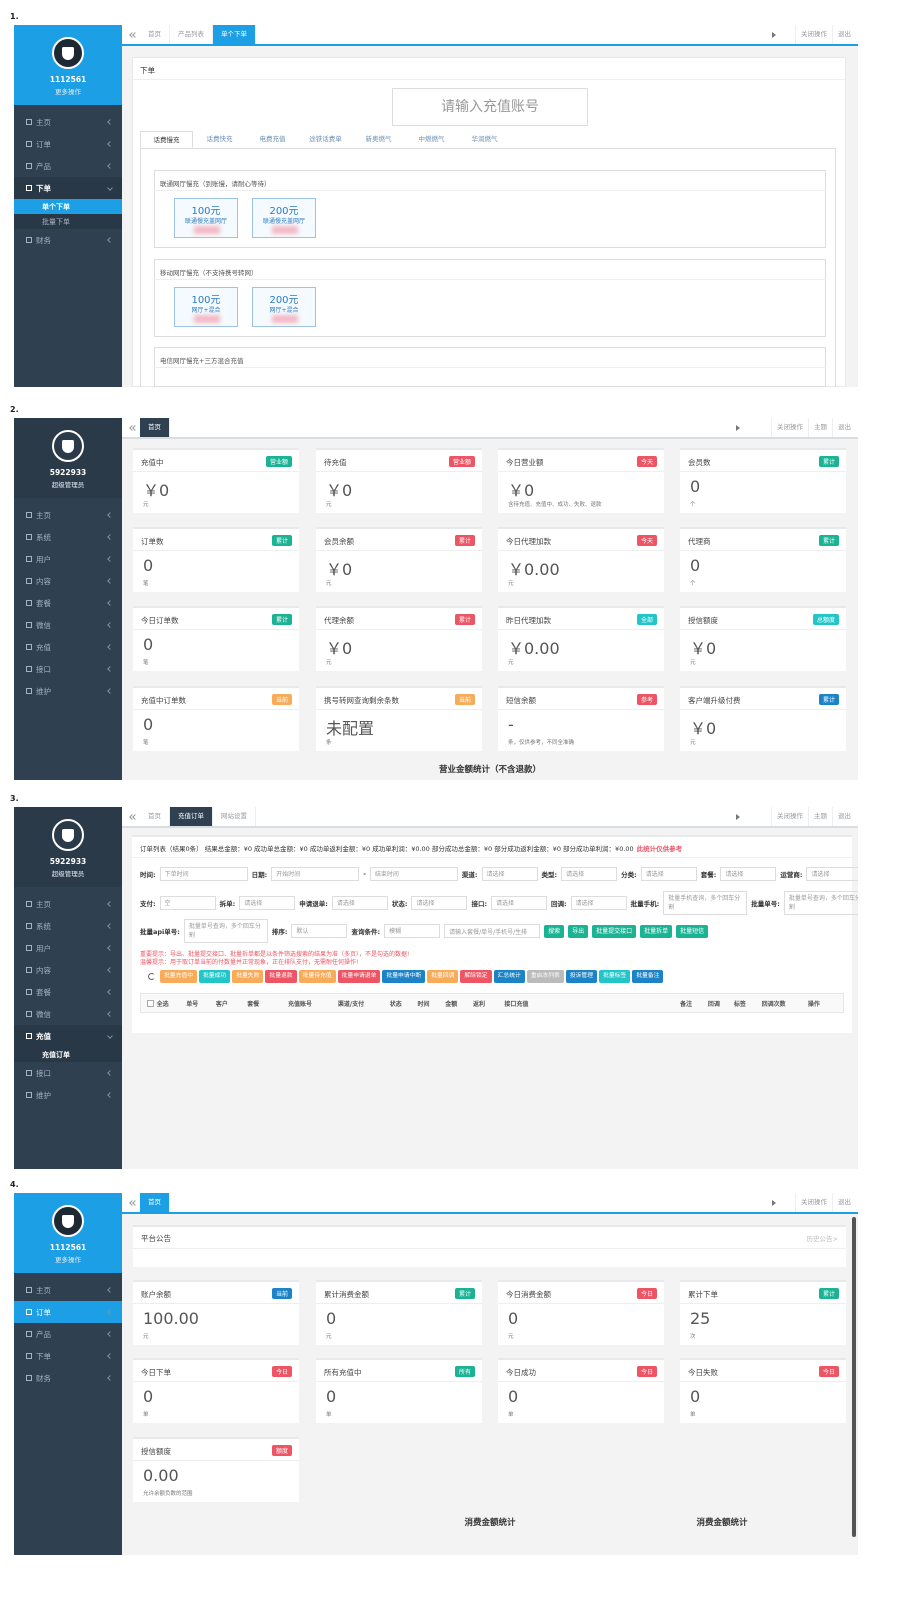 This screenshot has width=900, height=1619. I want to click on category-tab: 华润燃气, so click(484, 139).